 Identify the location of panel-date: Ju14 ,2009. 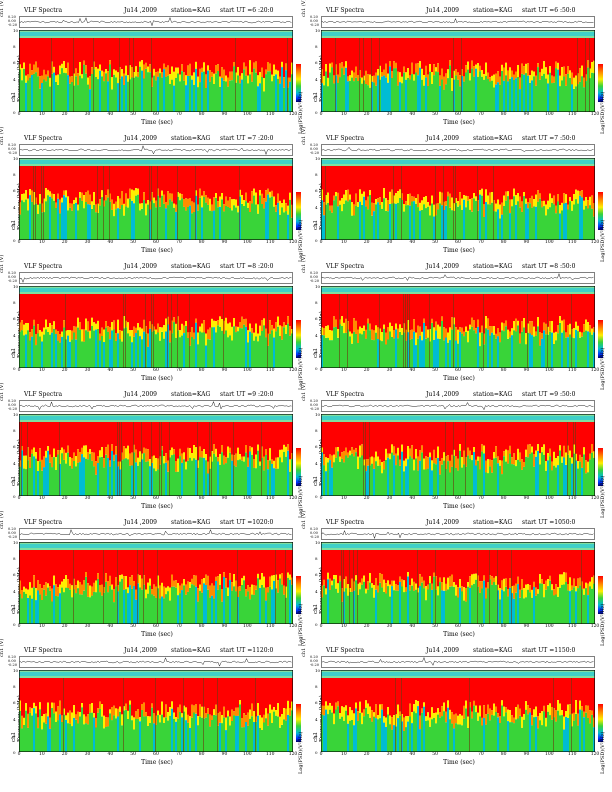
(442, 10).